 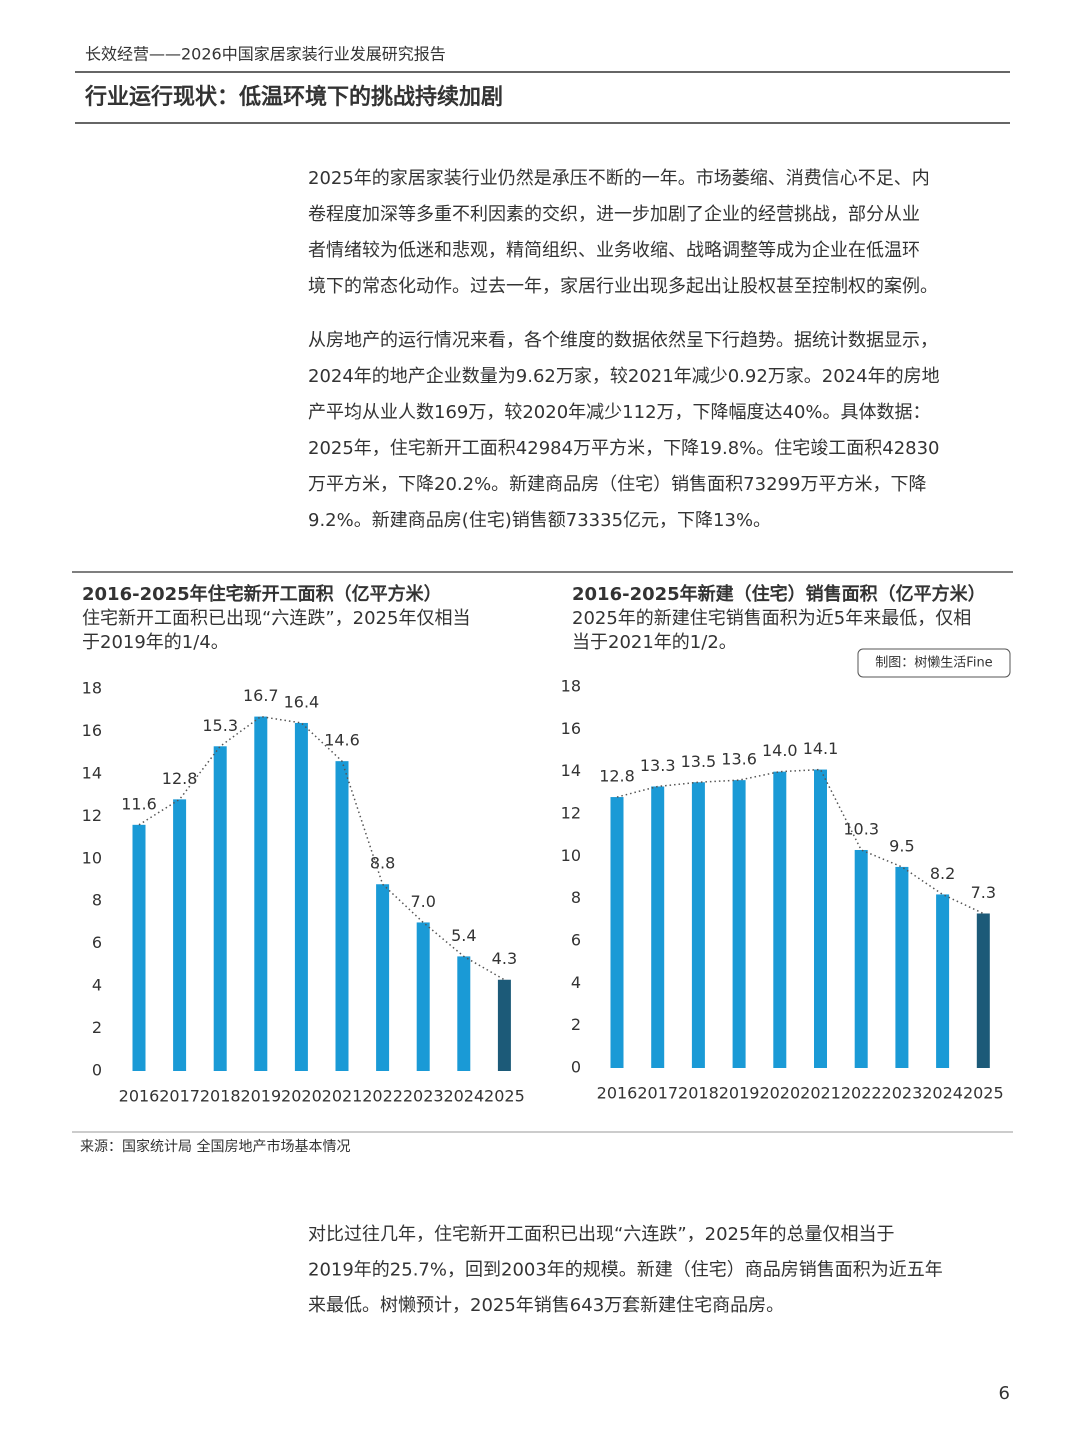 I want to click on value-label: 4.3, so click(x=504, y=958).